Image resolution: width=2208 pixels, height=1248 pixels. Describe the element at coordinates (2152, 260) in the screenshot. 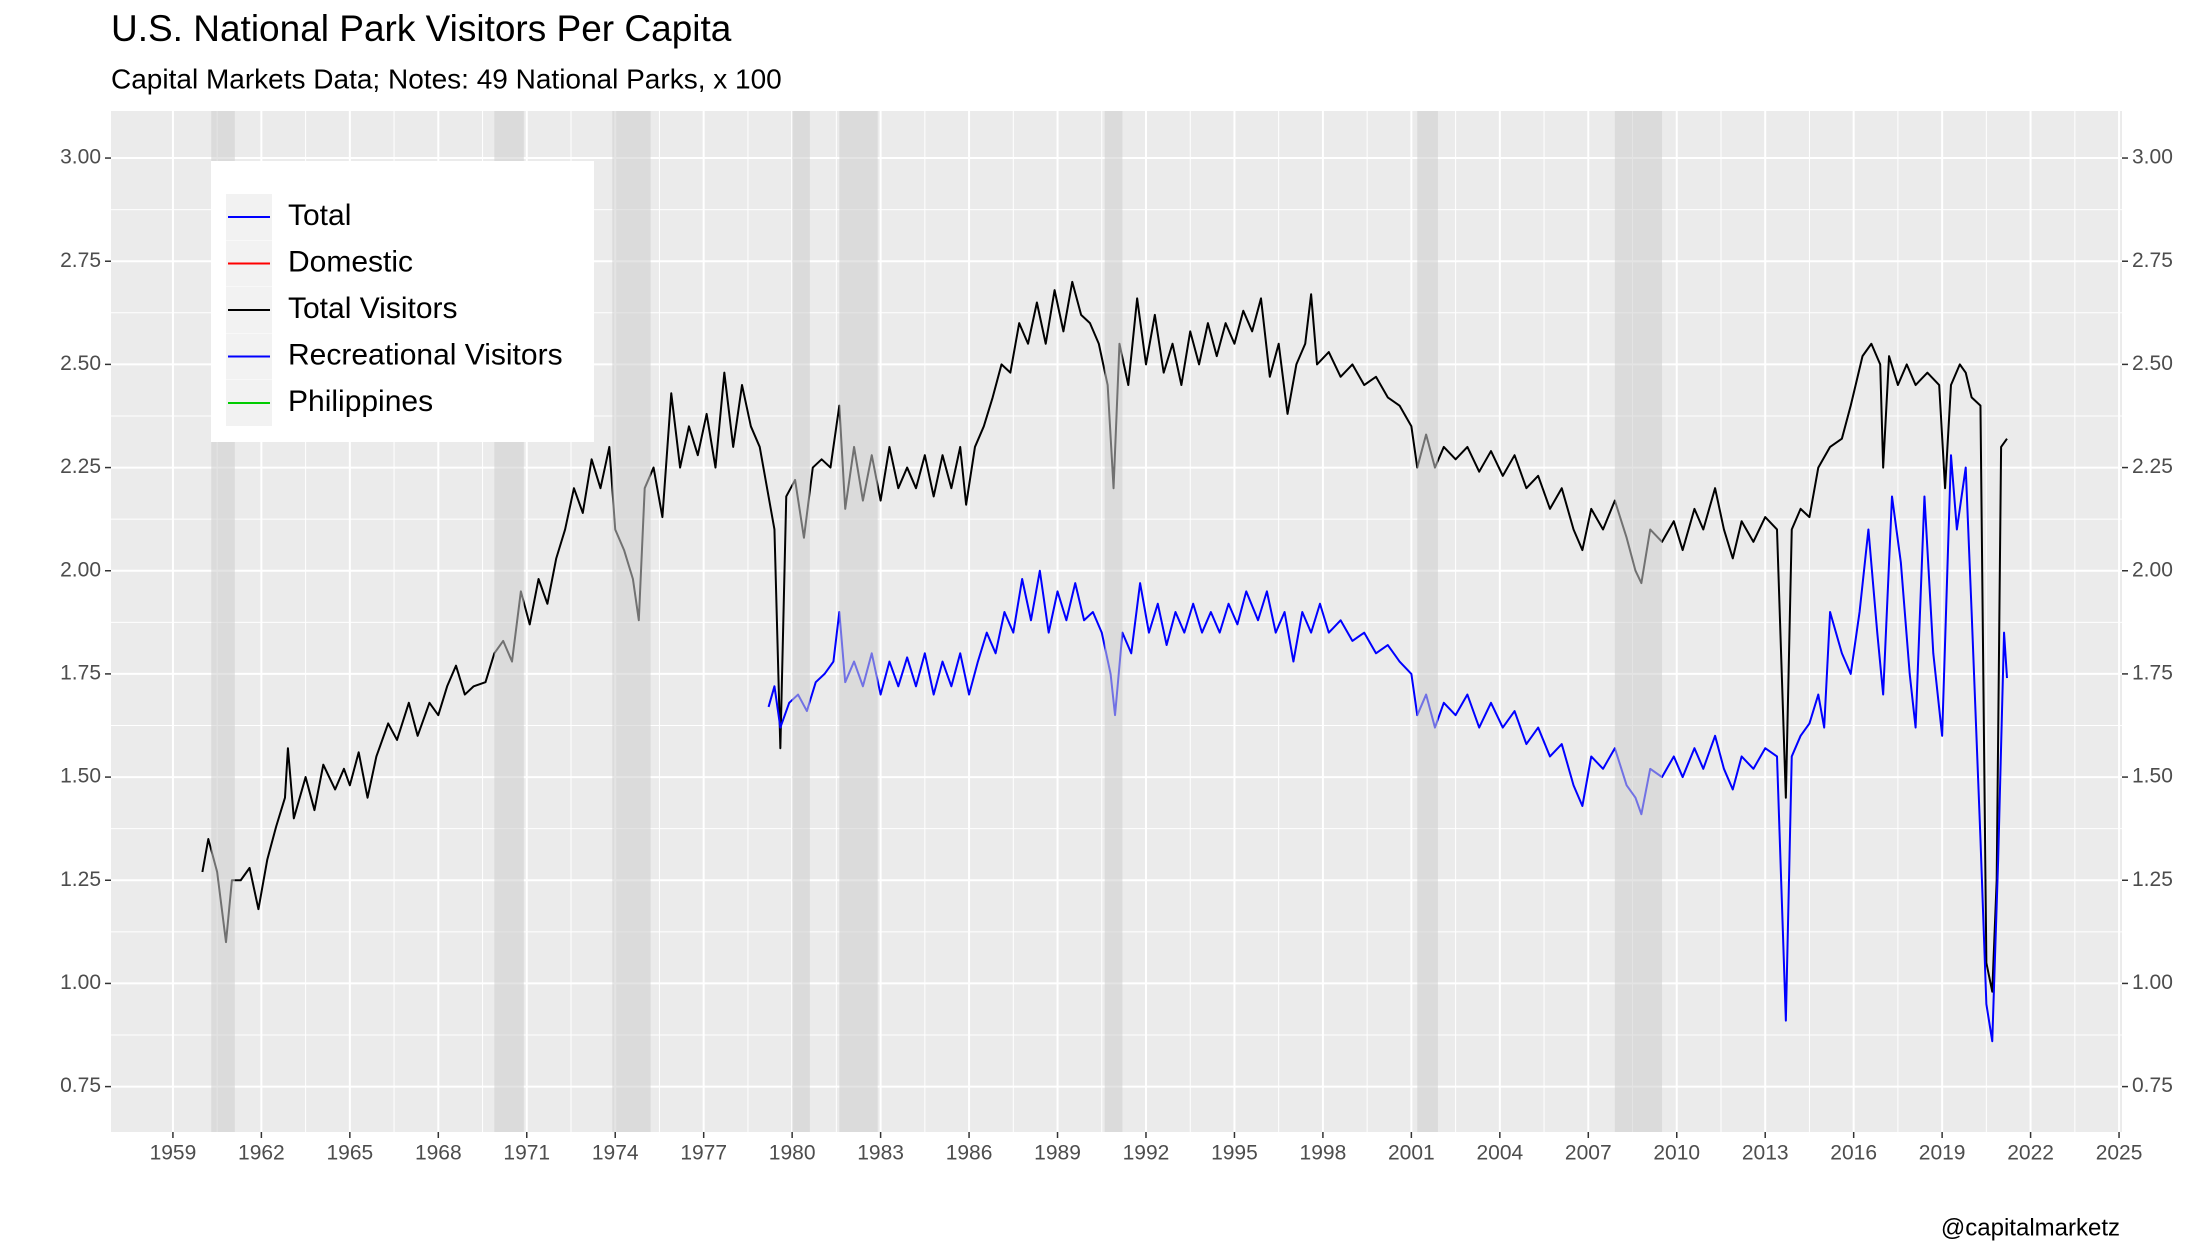

I see `y-tick-label-right: 2.75` at that location.